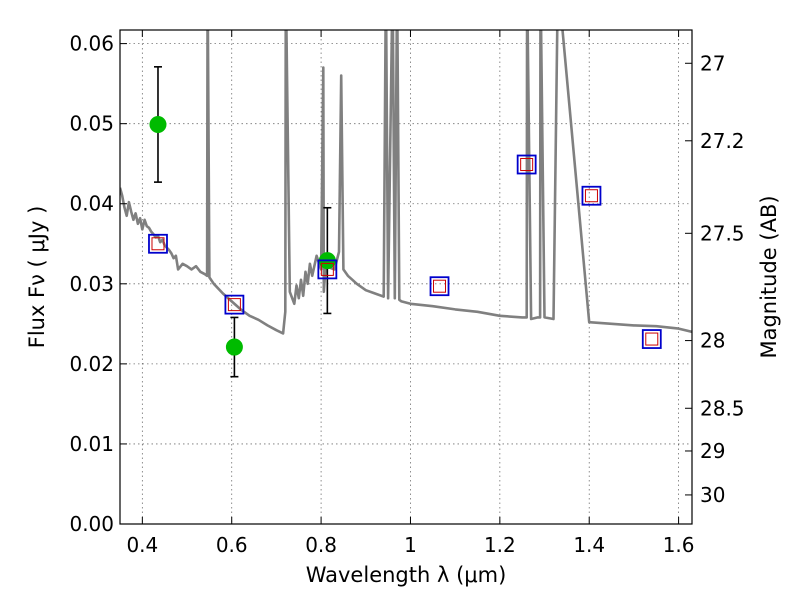  What do you see at coordinates (232, 545) in the screenshot?
I see `x-tick-label: 0.6` at bounding box center [232, 545].